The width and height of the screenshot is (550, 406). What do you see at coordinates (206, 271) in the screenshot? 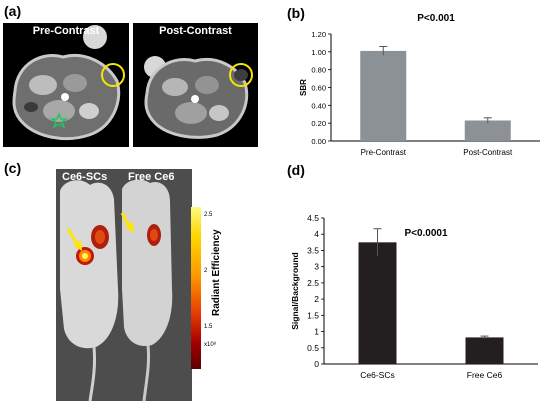
I see `colorbar-tick: 2` at bounding box center [206, 271].